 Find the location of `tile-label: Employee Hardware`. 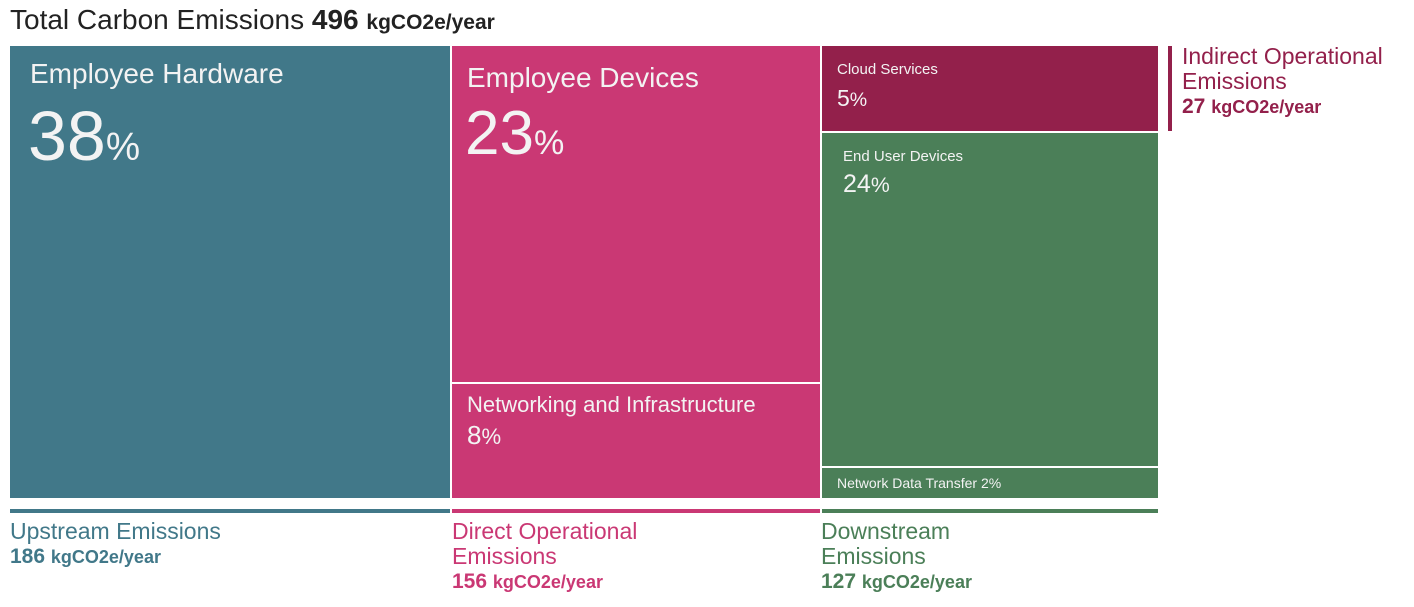

tile-label: Employee Hardware is located at coordinates (157, 73).